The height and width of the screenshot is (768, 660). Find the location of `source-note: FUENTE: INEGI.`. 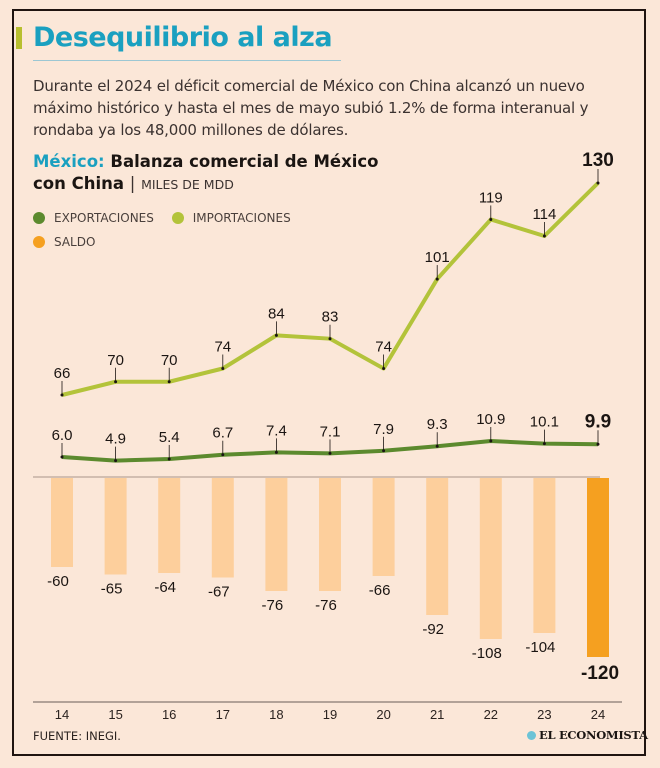

source-note: FUENTE: INEGI. is located at coordinates (77, 736).